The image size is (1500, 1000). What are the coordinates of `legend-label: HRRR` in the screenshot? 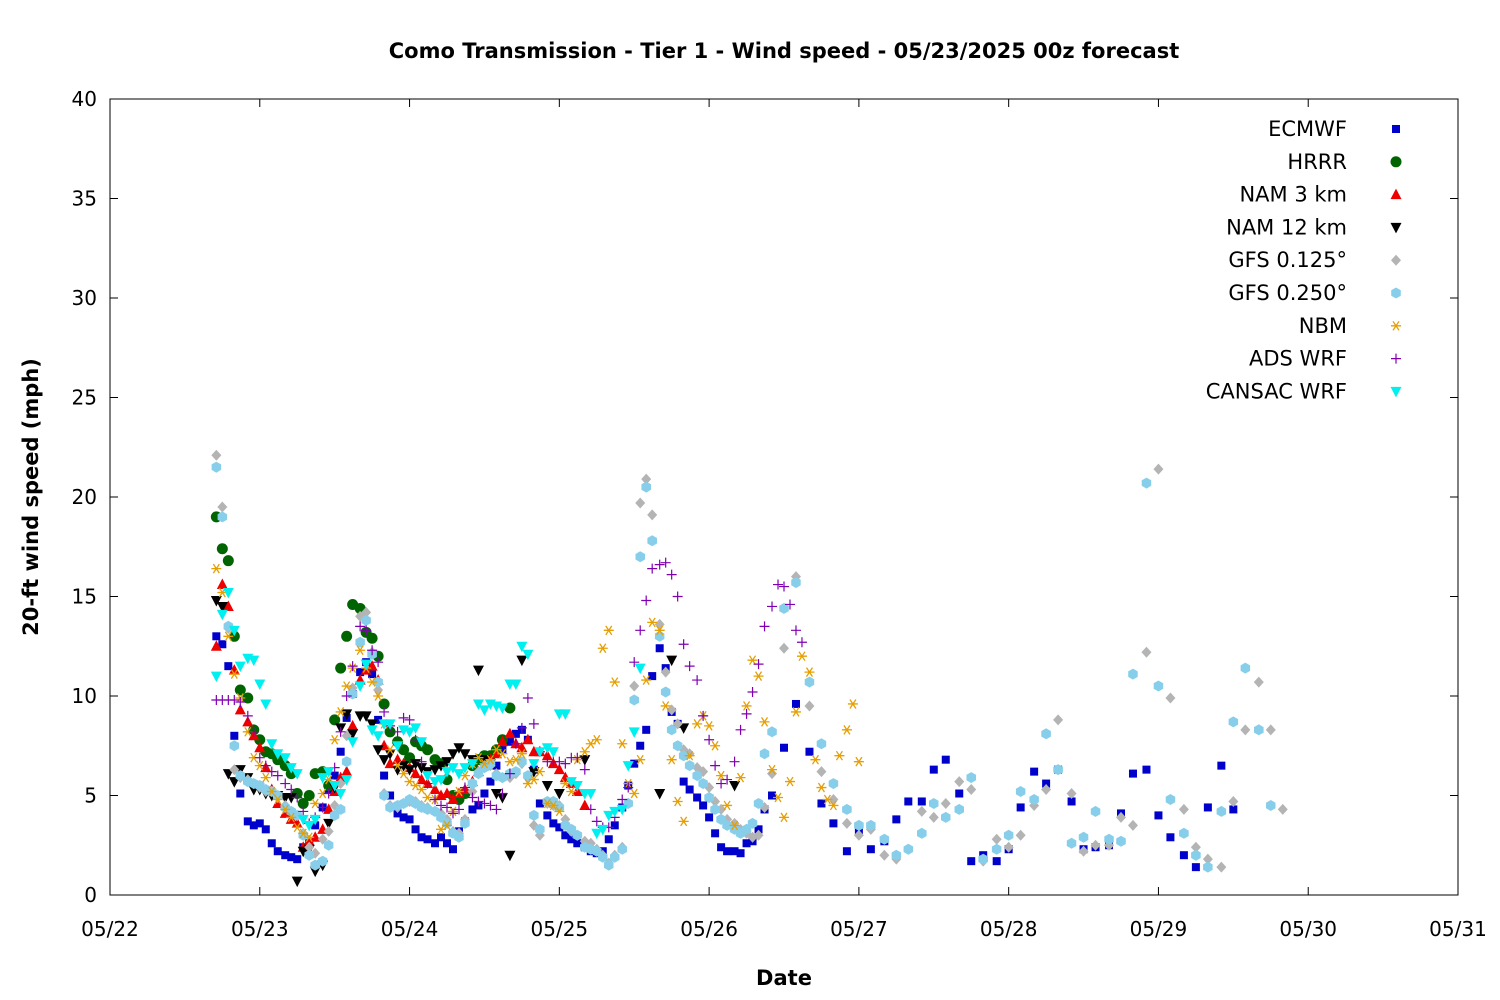 It's located at (1317, 162).